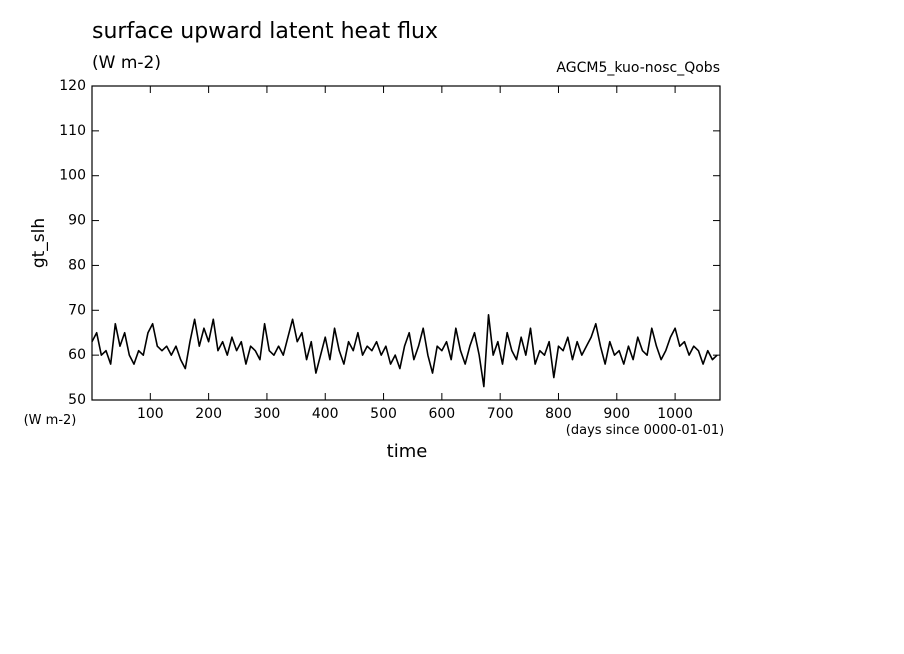 The height and width of the screenshot is (654, 904). Describe the element at coordinates (72, 176) in the screenshot. I see `y-tick-label: 100` at that location.